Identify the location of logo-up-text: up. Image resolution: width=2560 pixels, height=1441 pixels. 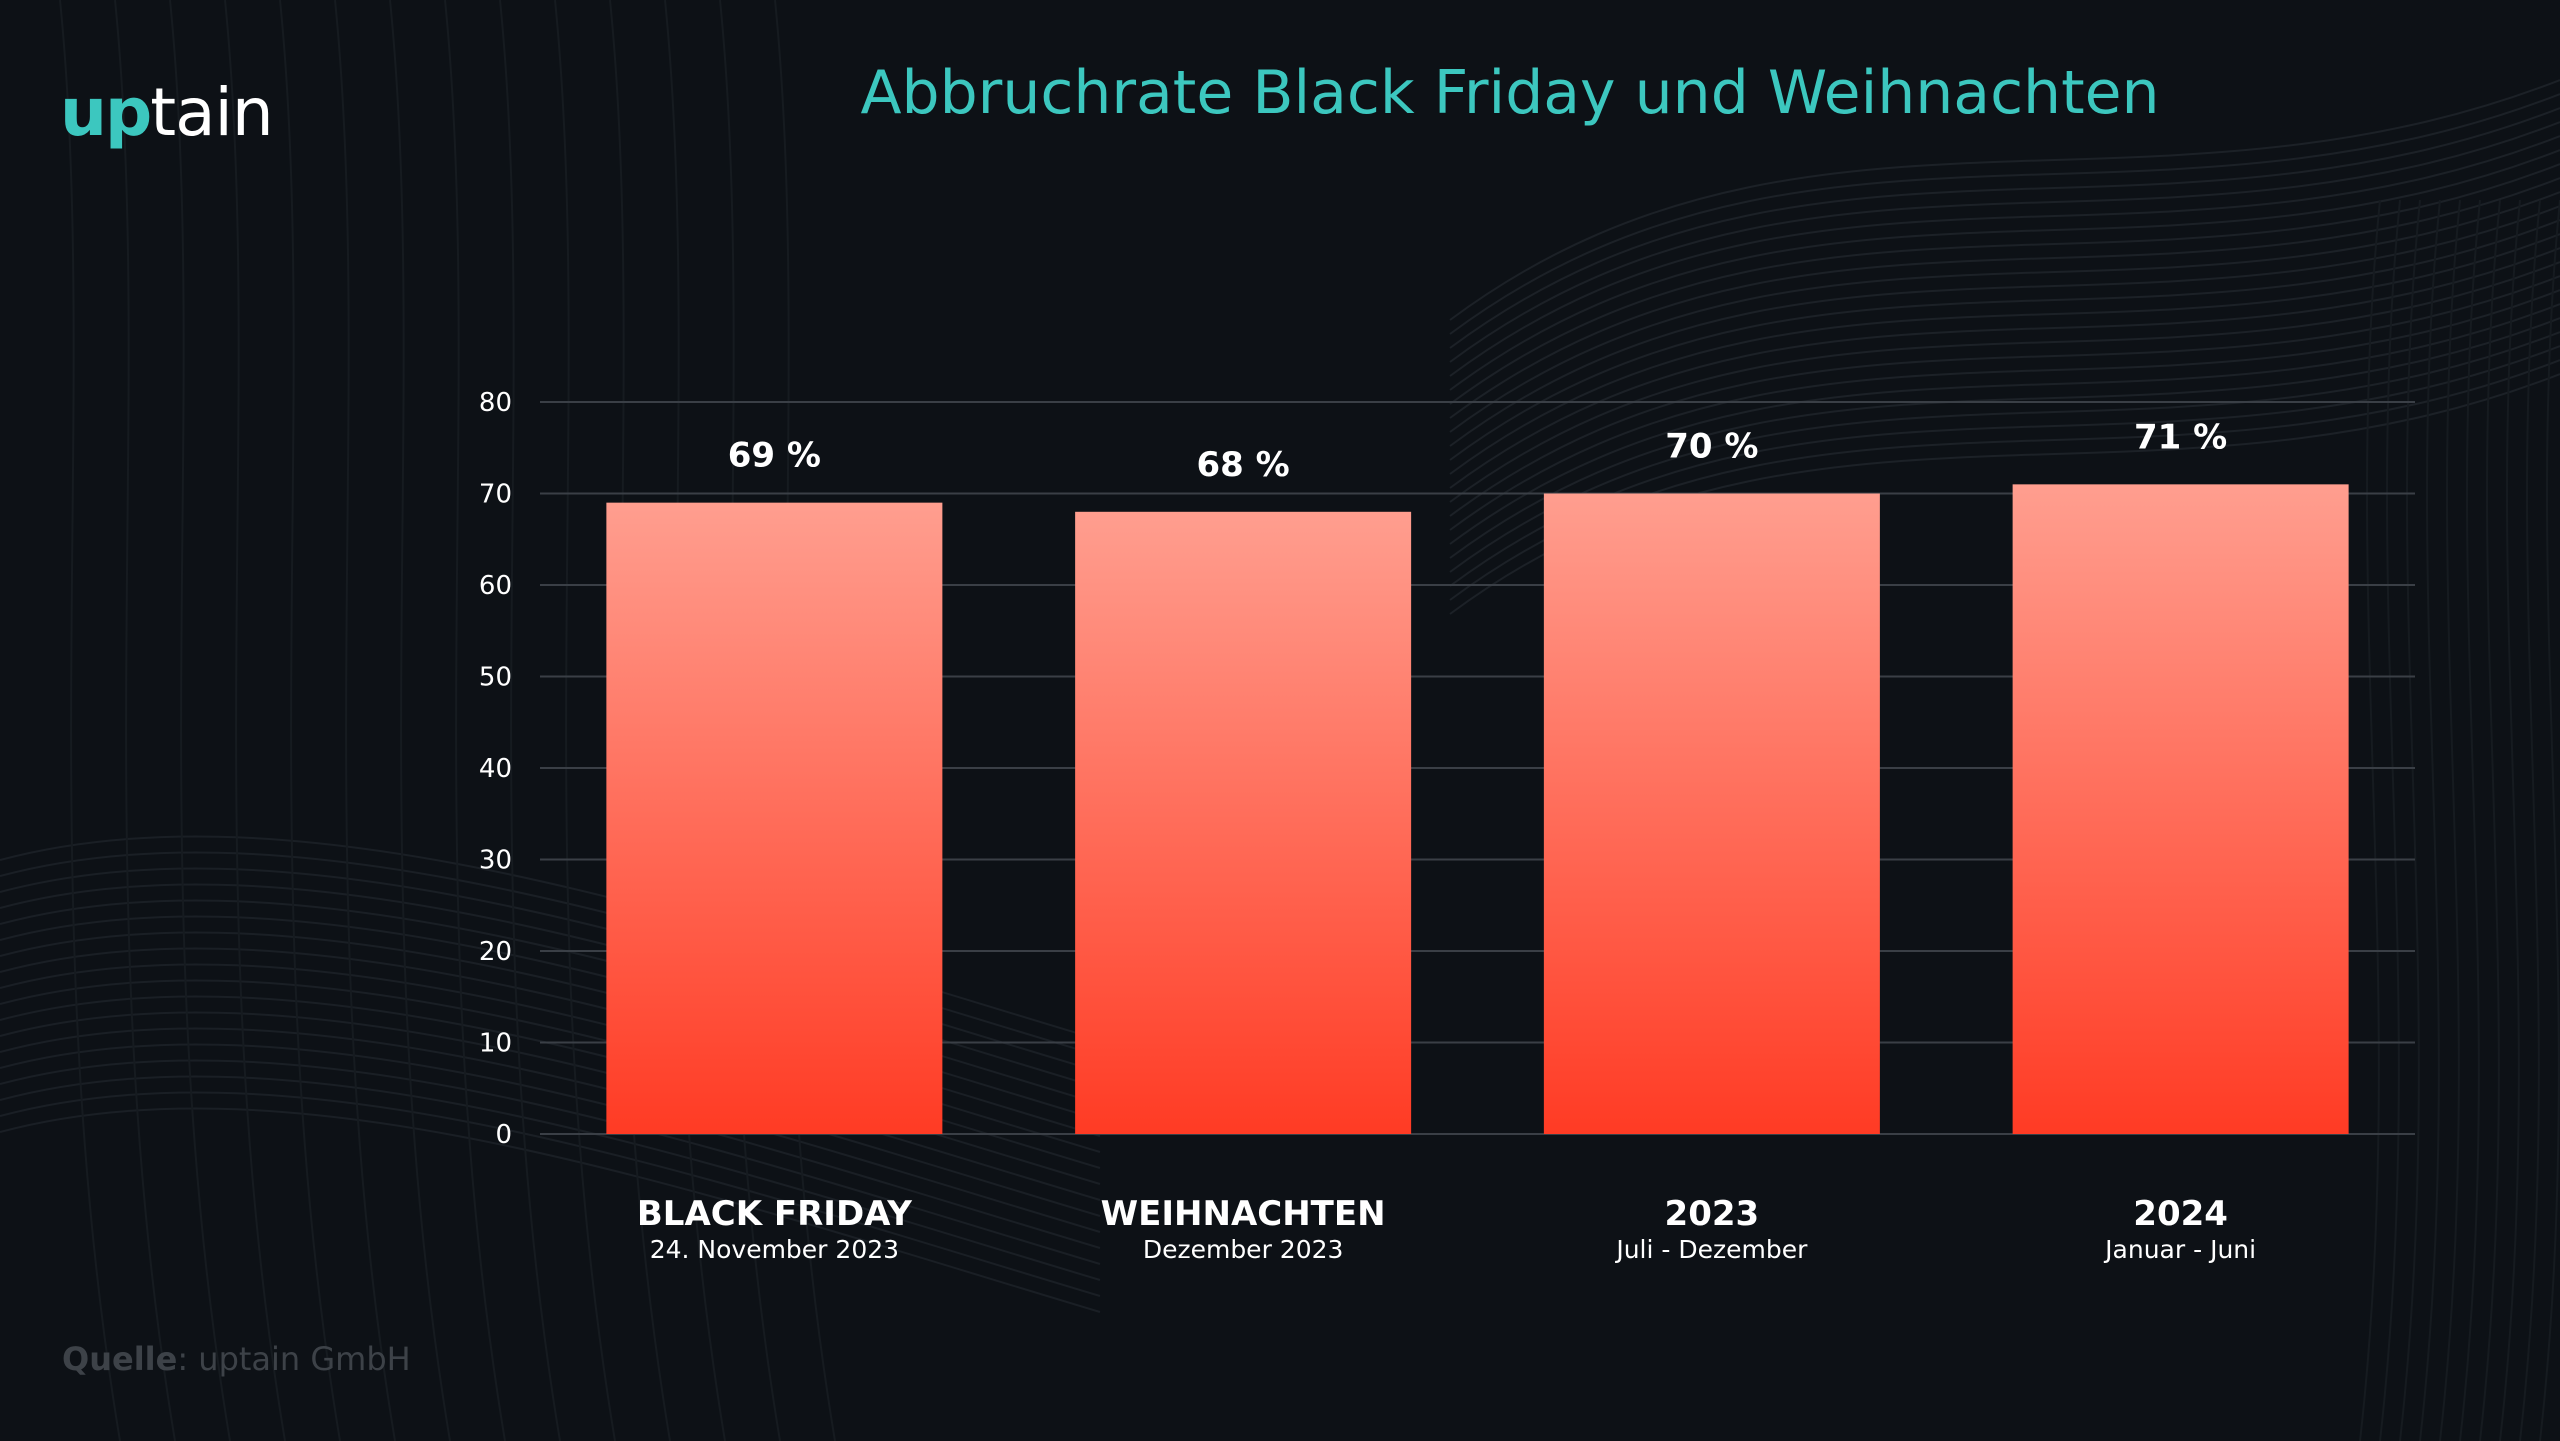
(106, 112).